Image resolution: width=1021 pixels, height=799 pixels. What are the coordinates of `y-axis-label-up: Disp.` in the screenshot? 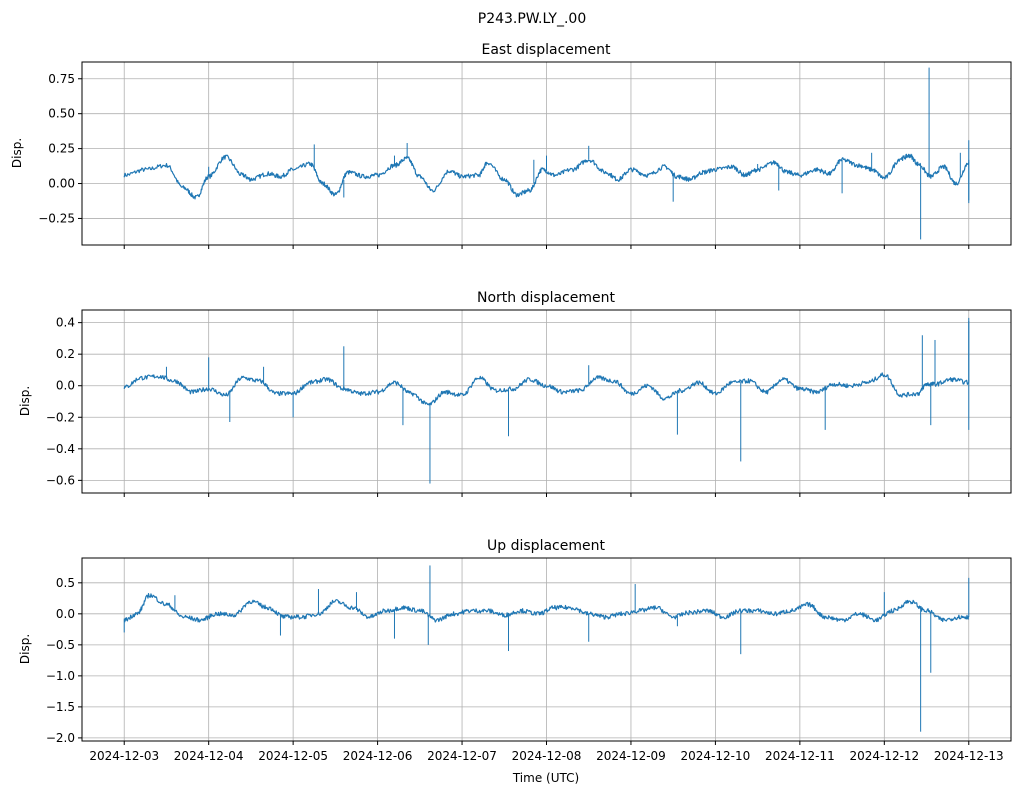 It's located at (25, 649).